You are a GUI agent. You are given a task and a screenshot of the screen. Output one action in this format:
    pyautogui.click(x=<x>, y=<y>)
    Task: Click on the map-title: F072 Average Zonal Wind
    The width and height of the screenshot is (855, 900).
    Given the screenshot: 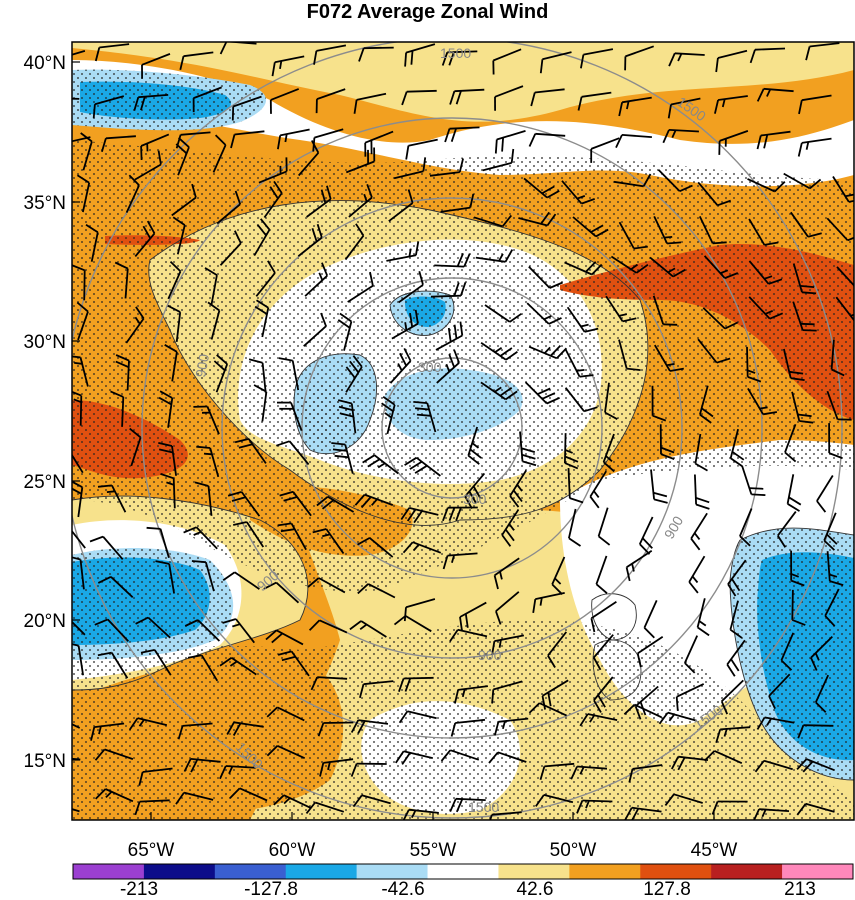 What is the action you would take?
    pyautogui.click(x=427, y=12)
    